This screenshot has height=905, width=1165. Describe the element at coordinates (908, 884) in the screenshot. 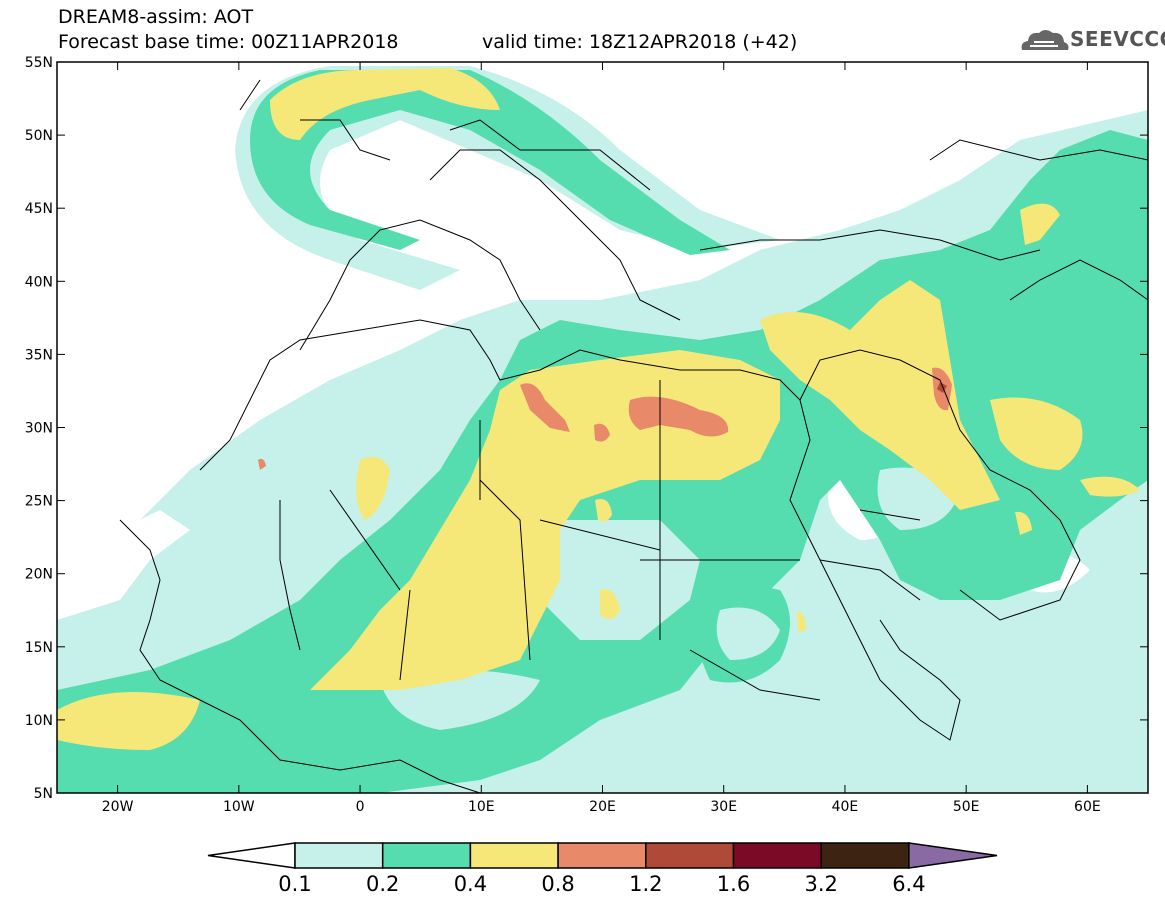

I see `colorbar-label: 6.4` at that location.